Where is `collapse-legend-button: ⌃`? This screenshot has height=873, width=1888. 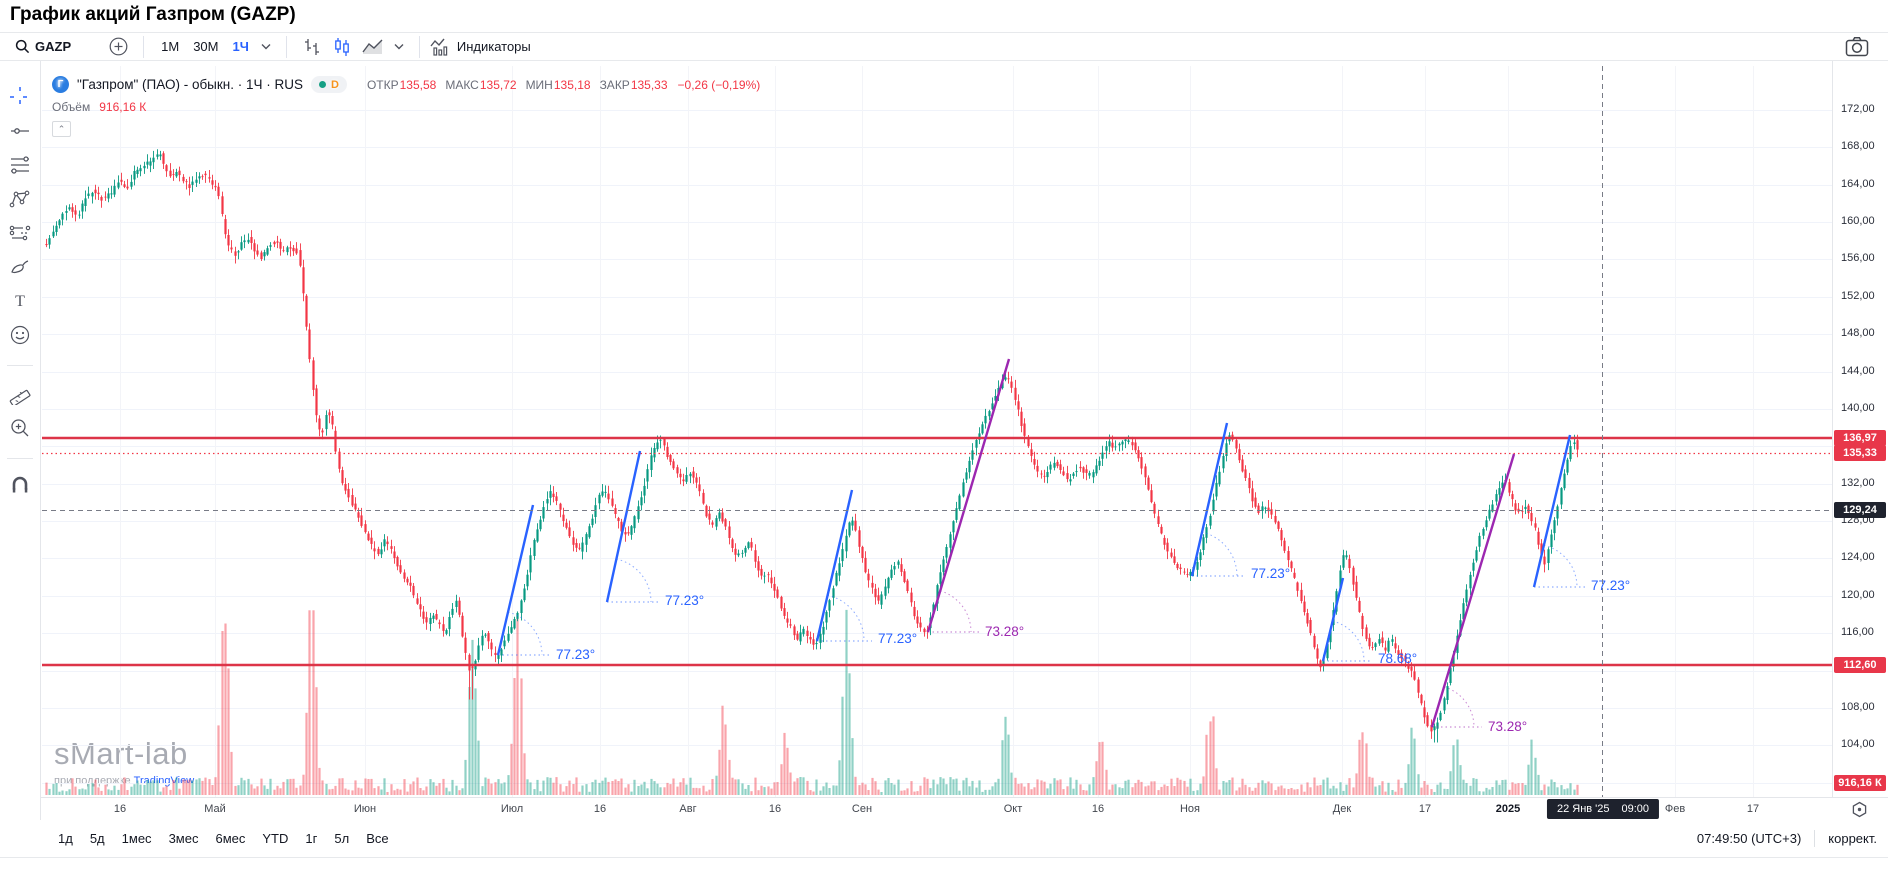 collapse-legend-button: ⌃ is located at coordinates (61, 129).